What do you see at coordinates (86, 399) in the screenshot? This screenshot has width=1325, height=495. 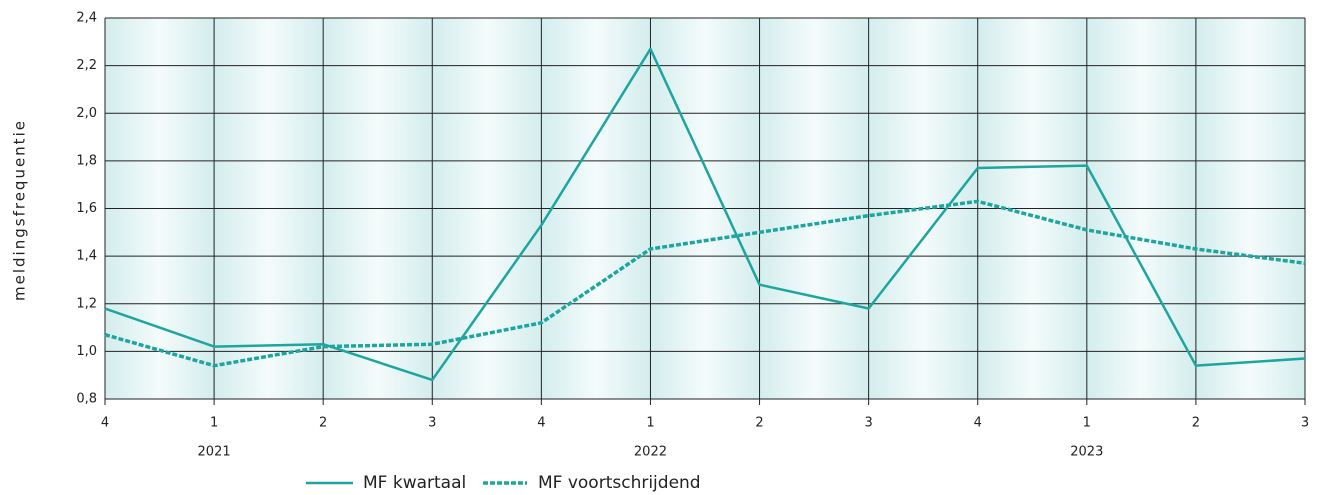 I see `y-tick-label: 0,8` at bounding box center [86, 399].